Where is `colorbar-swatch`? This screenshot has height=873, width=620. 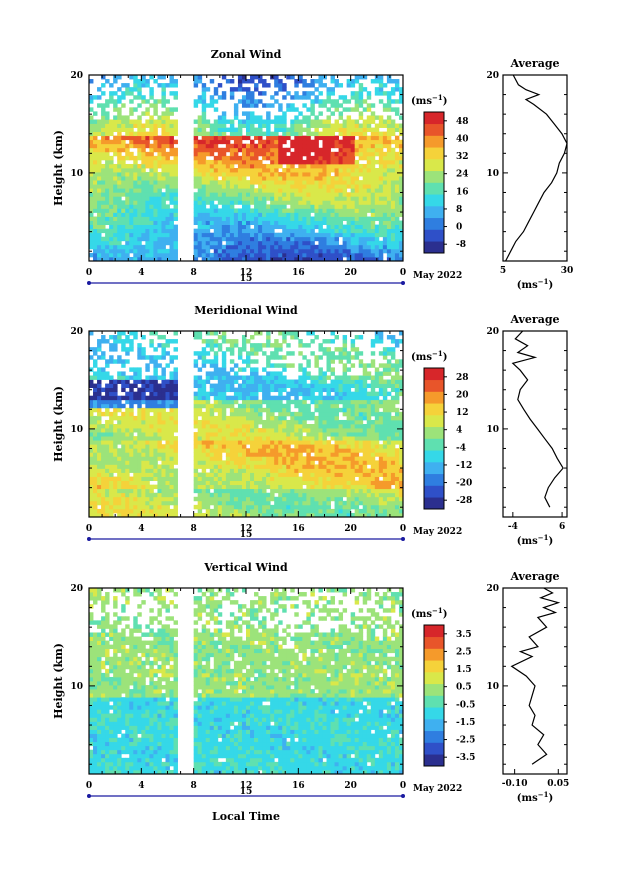 colorbar-swatch is located at coordinates (434, 118).